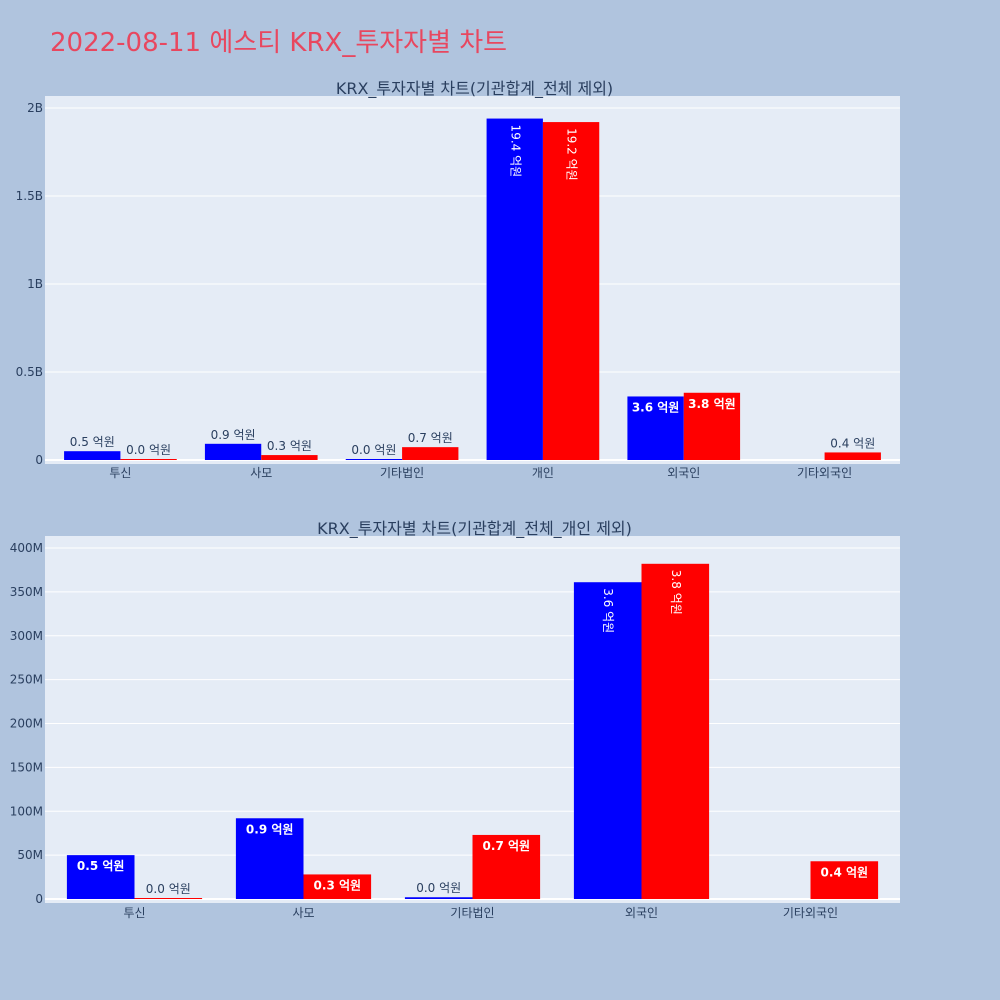 The width and height of the screenshot is (1000, 1000). What do you see at coordinates (572, 154) in the screenshot?
I see `data-label: 19.2 억원` at bounding box center [572, 154].